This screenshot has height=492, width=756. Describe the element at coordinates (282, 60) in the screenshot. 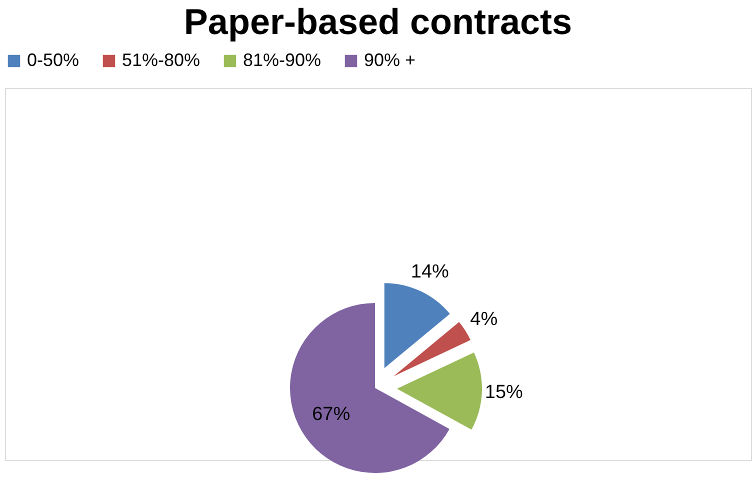

I see `legend-label: 81%-90%` at that location.